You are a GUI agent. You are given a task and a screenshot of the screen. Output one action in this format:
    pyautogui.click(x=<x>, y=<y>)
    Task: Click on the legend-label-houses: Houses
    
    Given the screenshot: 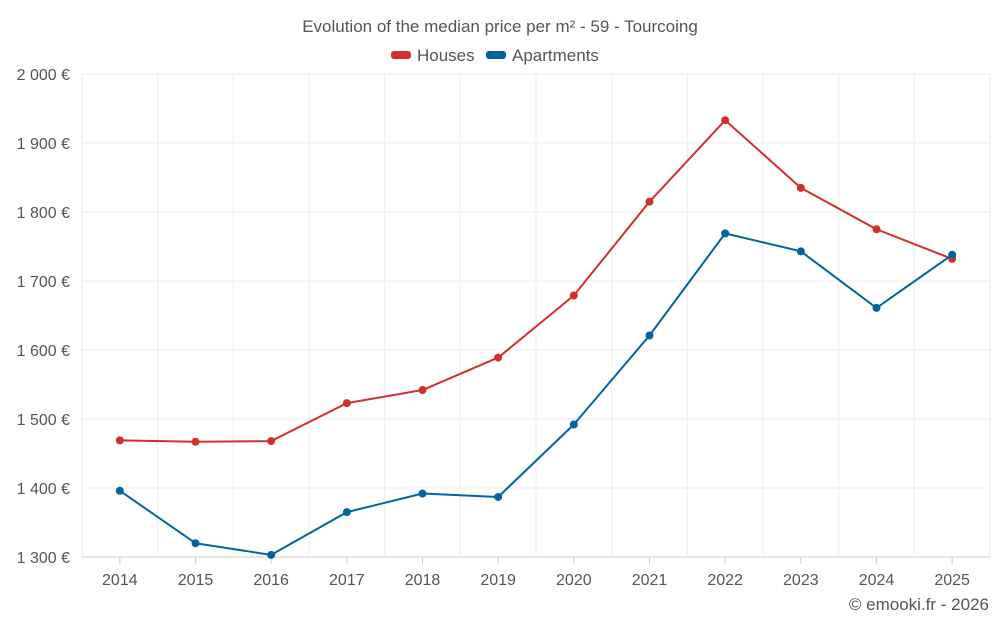 What is the action you would take?
    pyautogui.click(x=446, y=55)
    